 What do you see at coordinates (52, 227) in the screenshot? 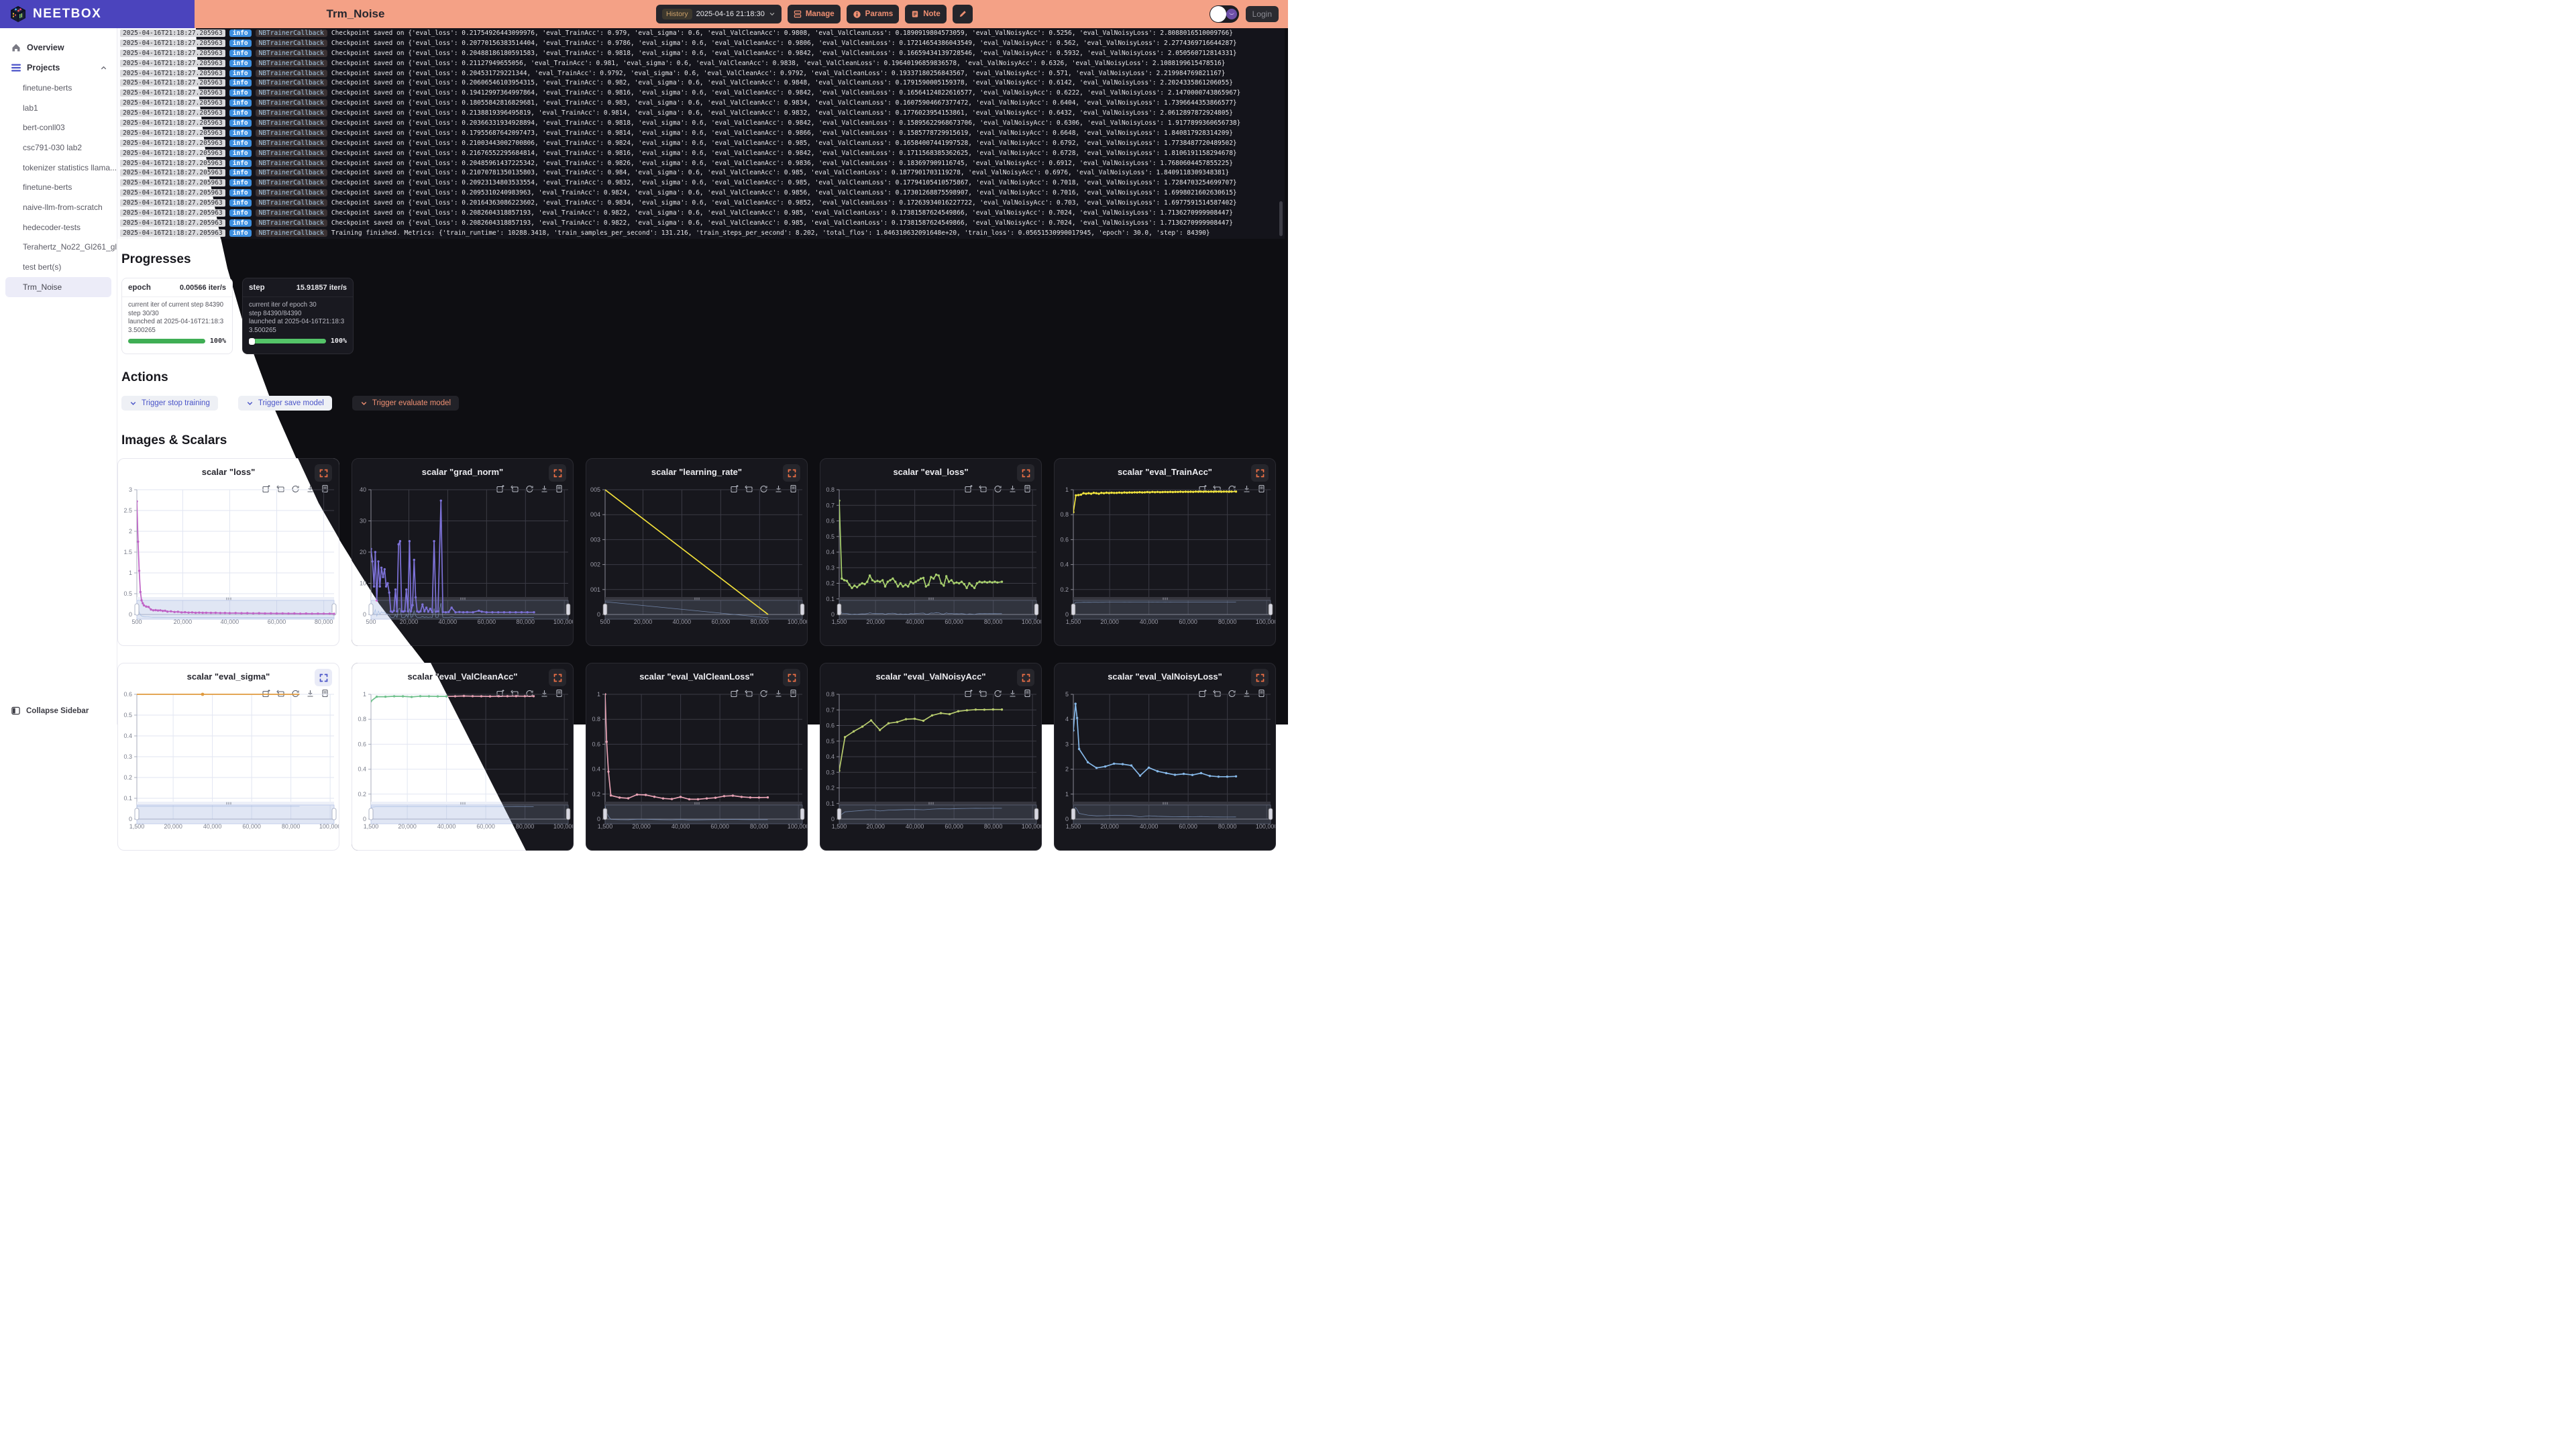
I see `sidebar-project-hedecoder-tests: hedecoder-tests` at bounding box center [52, 227].